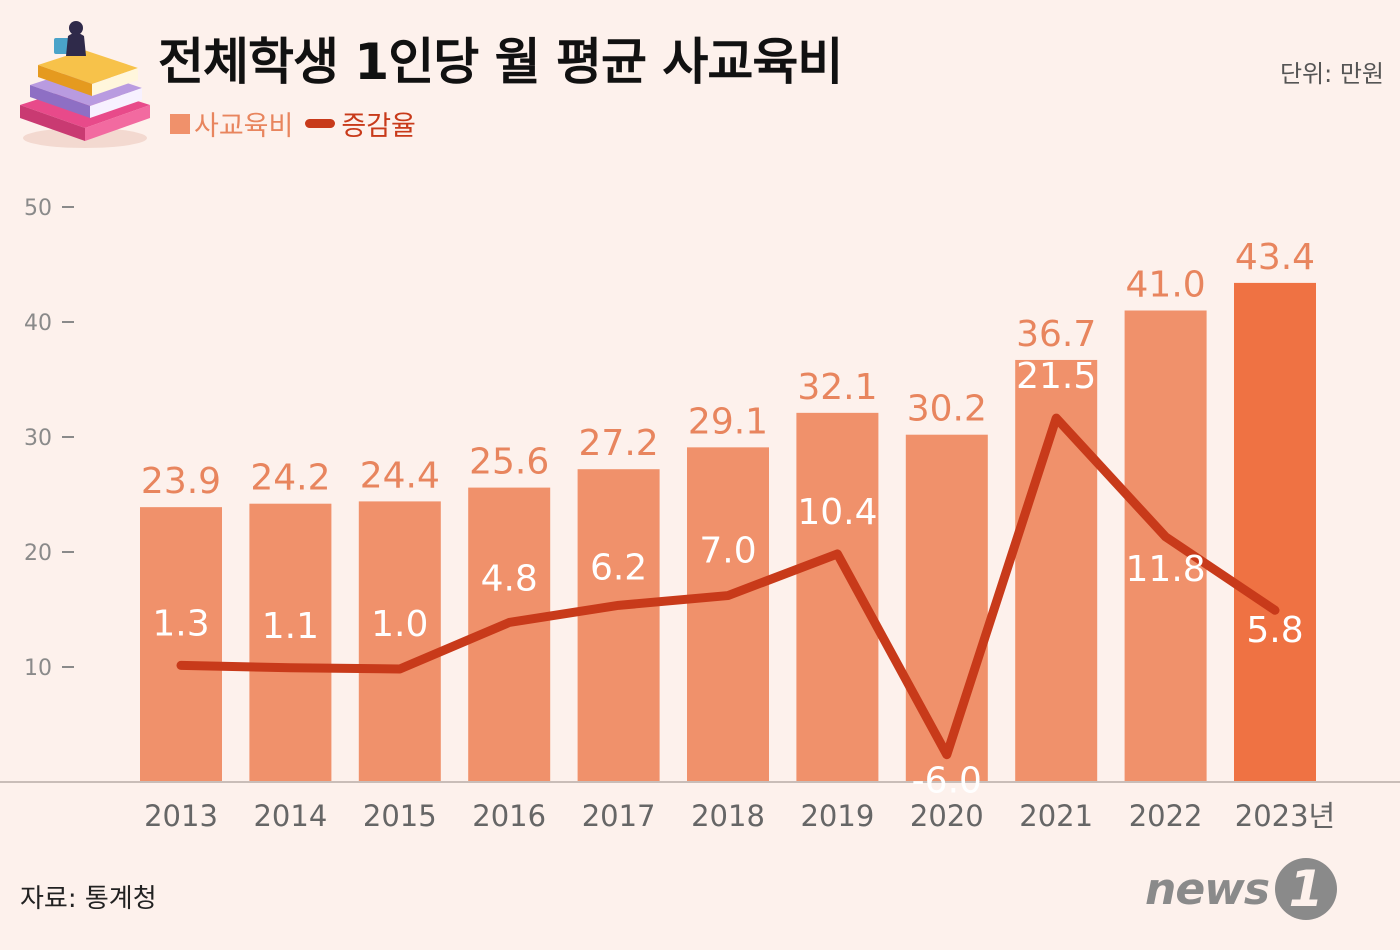 The image size is (1400, 950). Describe the element at coordinates (320, 123) in the screenshot. I see `legend-line-swatch` at that location.